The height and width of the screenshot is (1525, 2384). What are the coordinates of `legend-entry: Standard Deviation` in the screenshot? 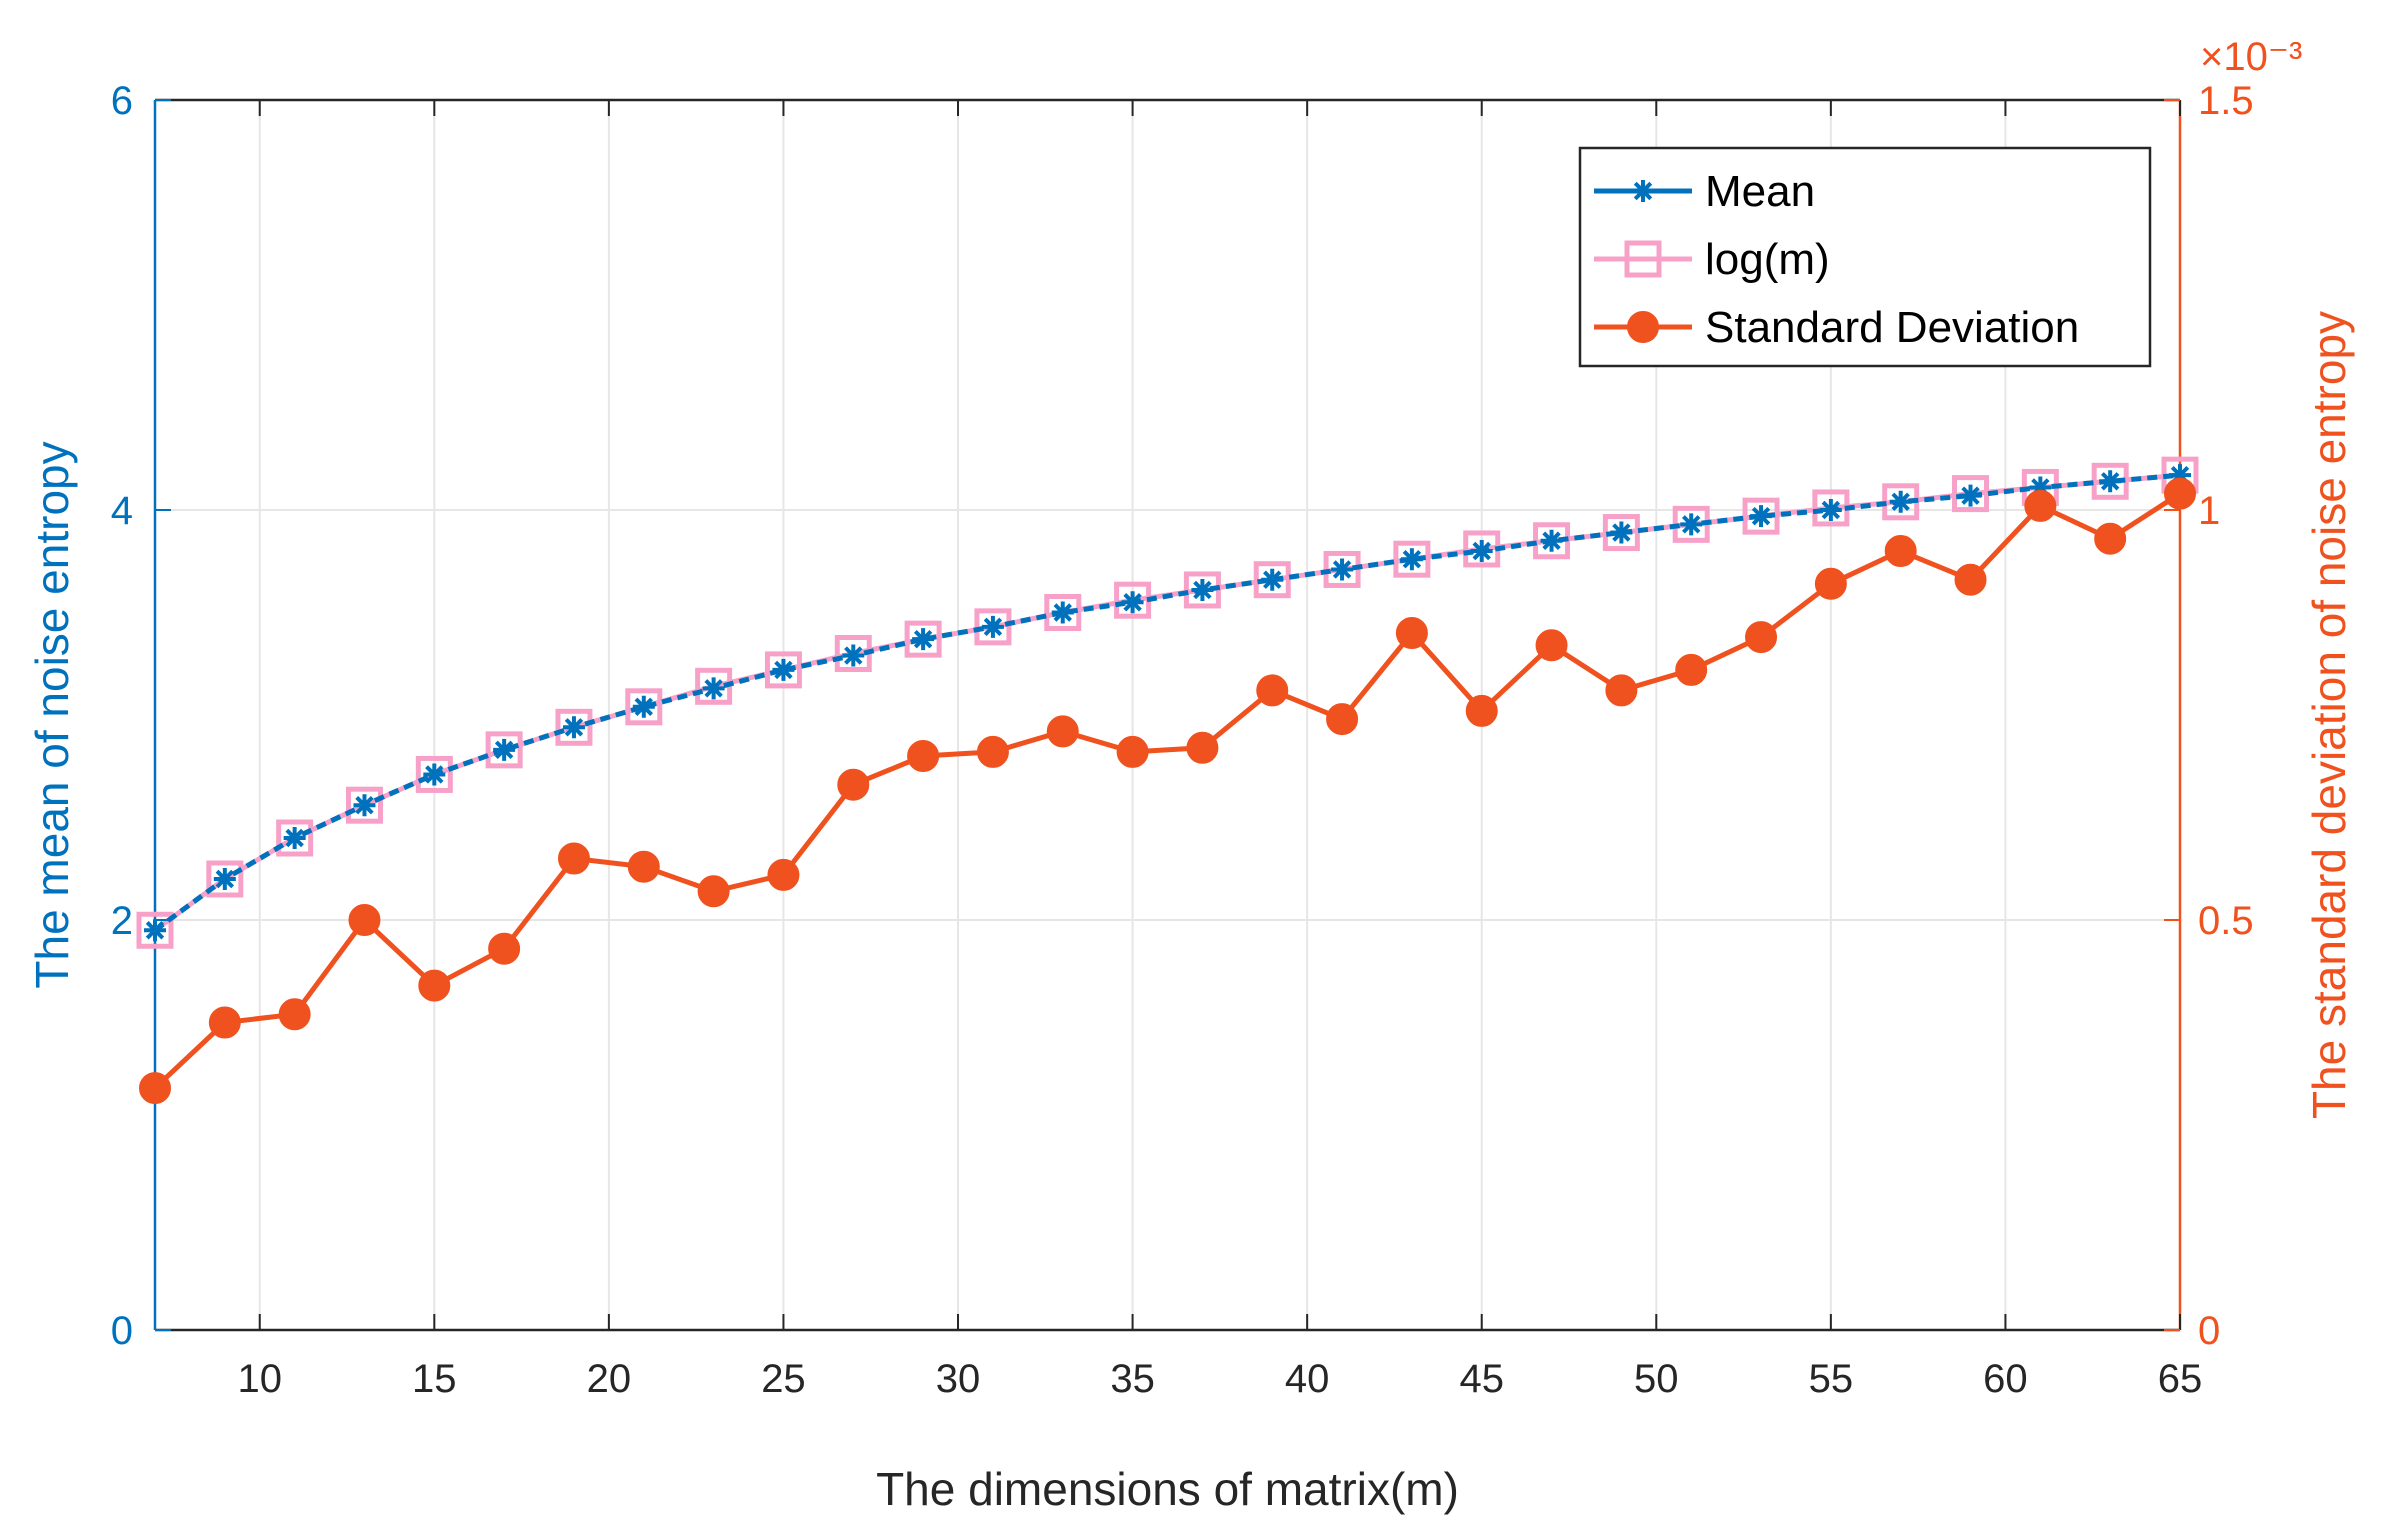 It's located at (1836, 327).